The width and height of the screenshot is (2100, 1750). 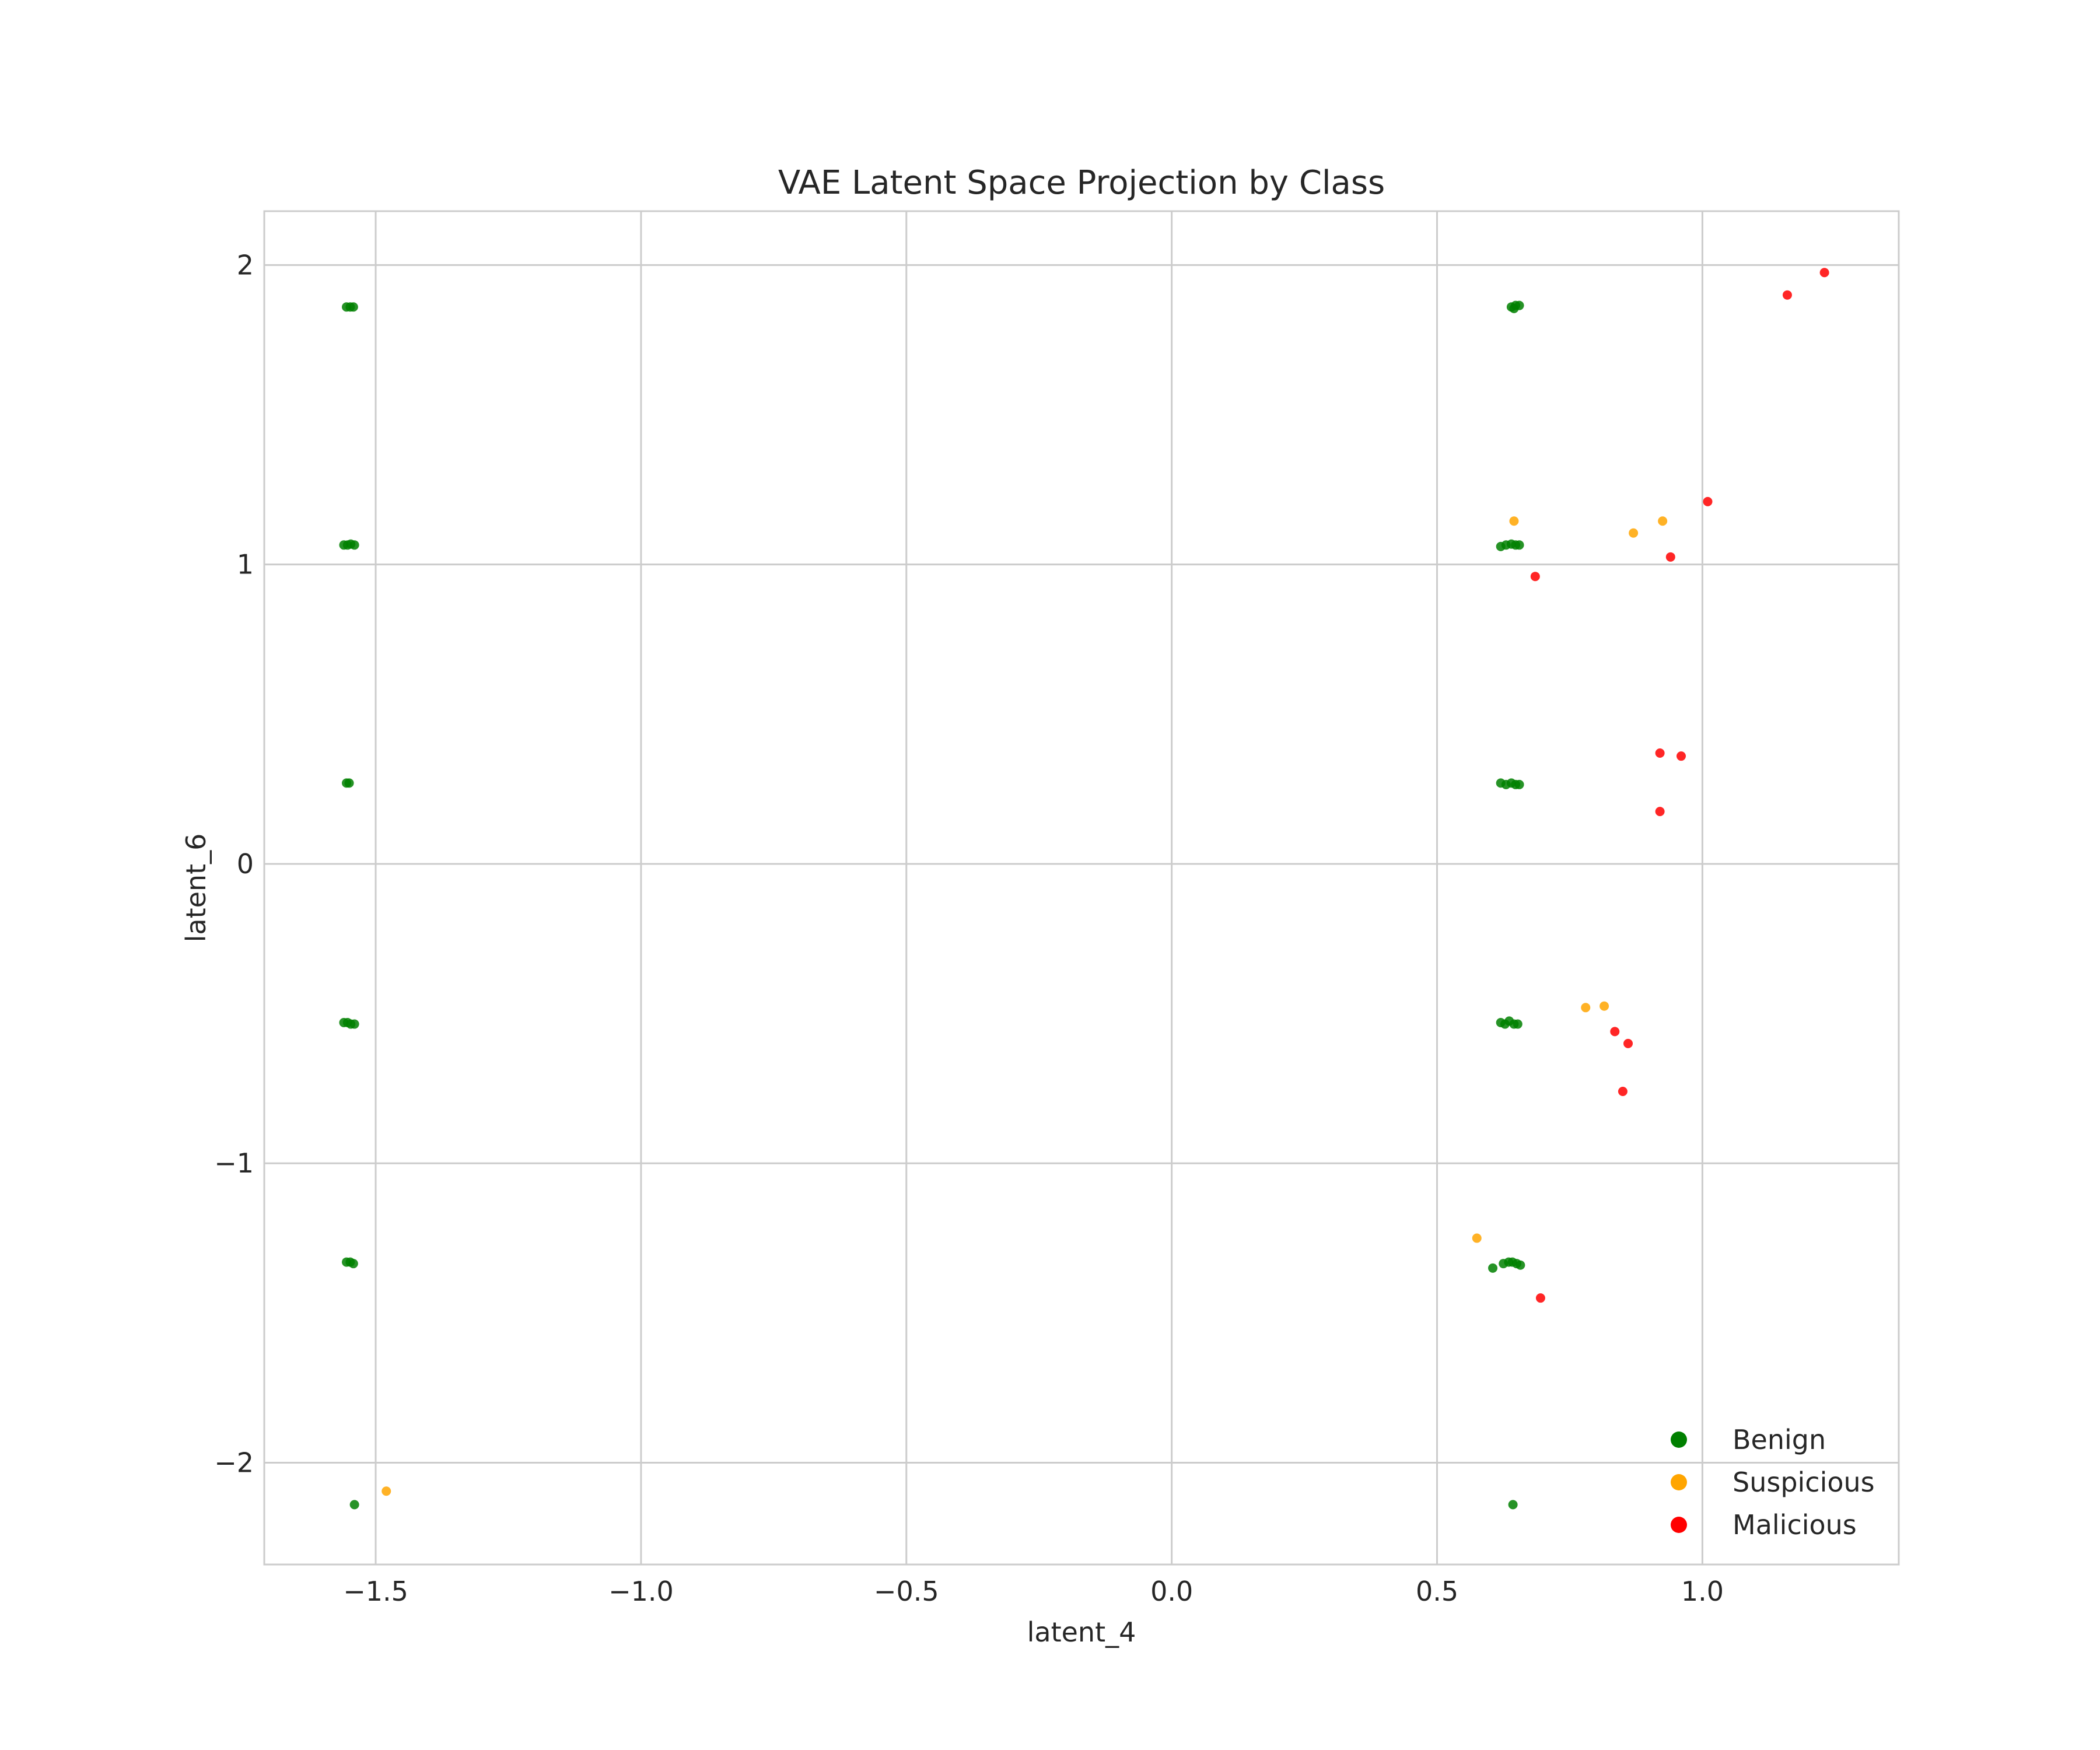 What do you see at coordinates (907, 1591) in the screenshot?
I see `x-tick-label: −0.5` at bounding box center [907, 1591].